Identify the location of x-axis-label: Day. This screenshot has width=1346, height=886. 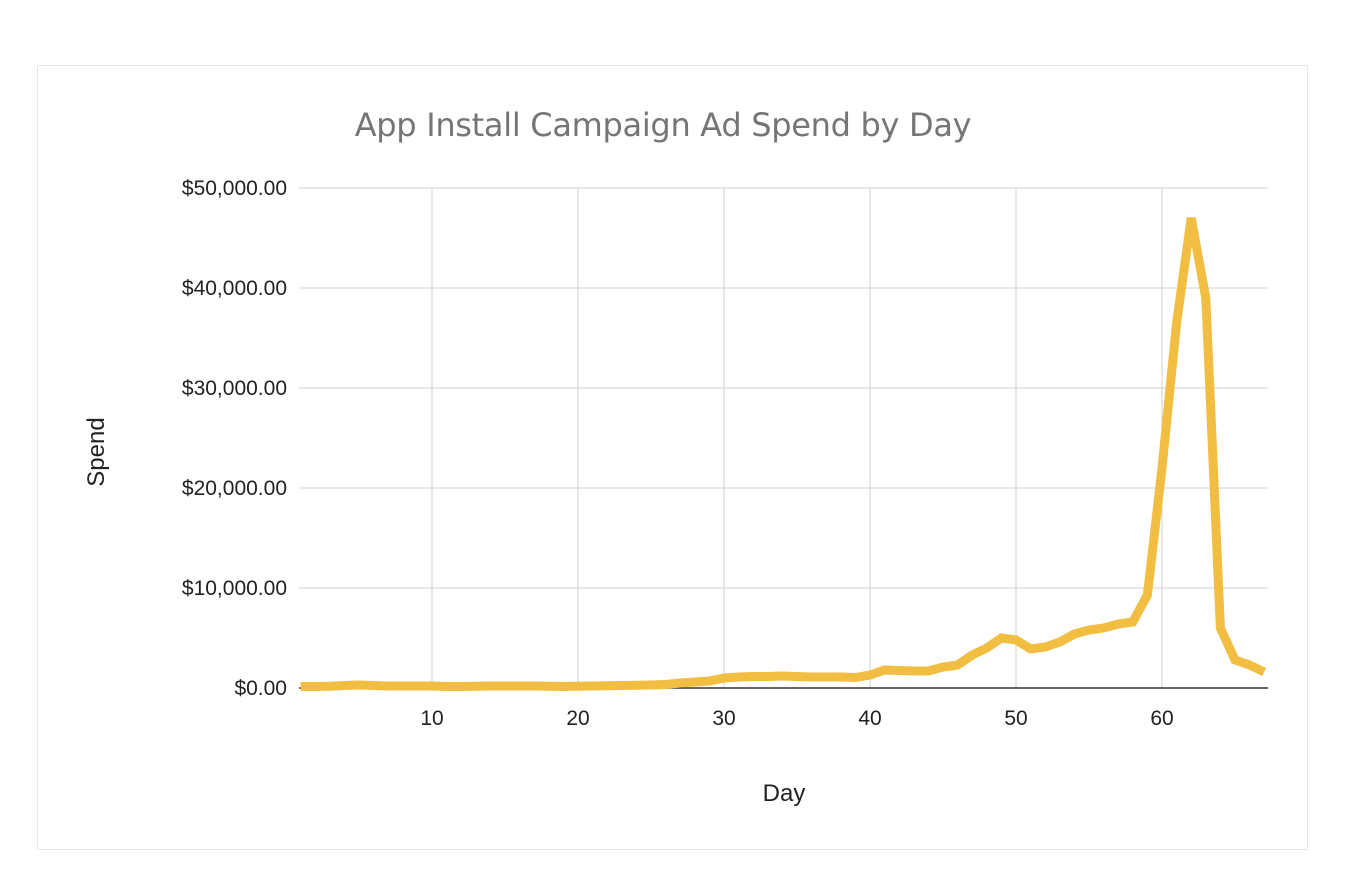
(784, 793).